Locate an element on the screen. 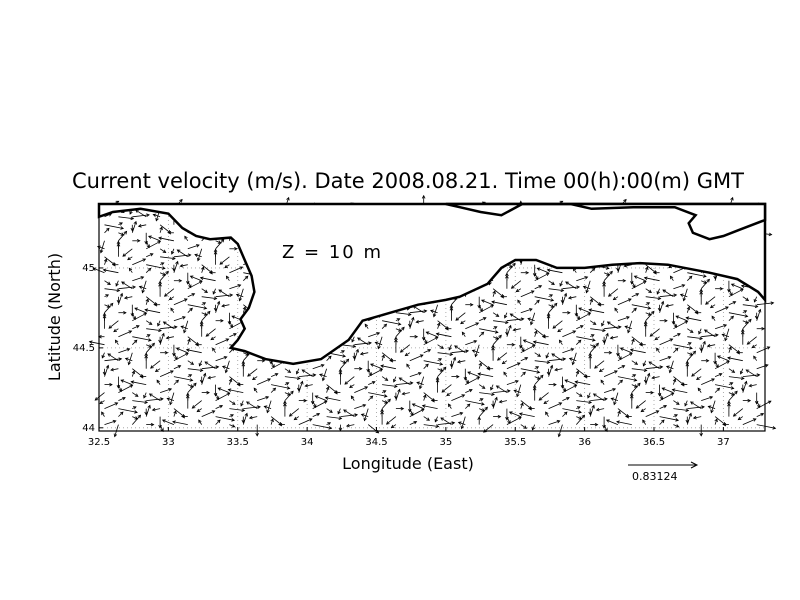  y-tick-label: 44 is located at coordinates (88, 428).